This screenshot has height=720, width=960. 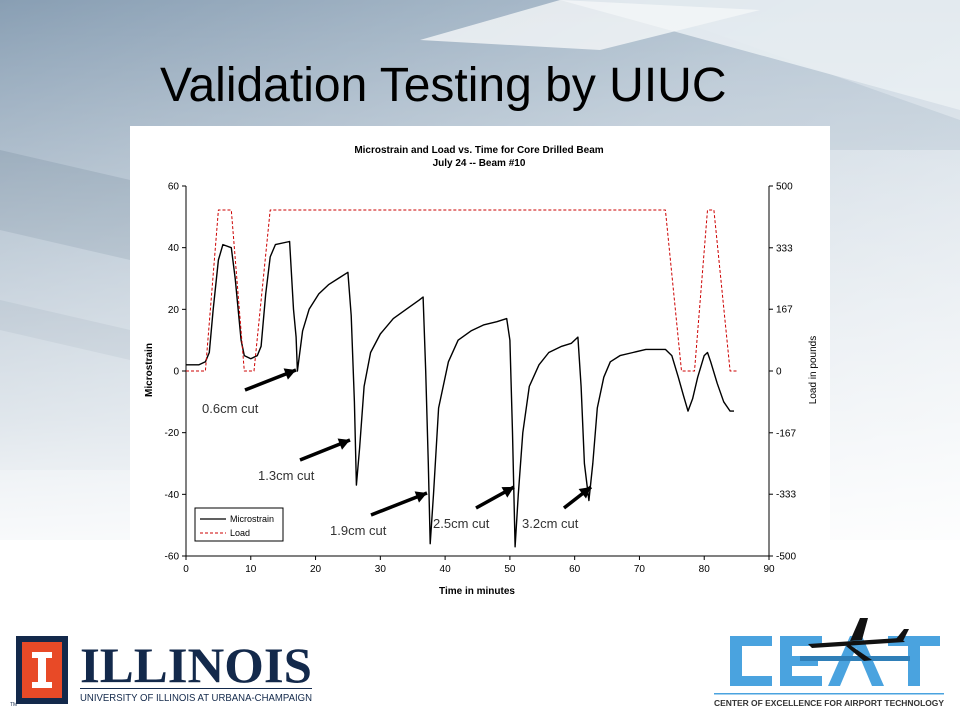 What do you see at coordinates (286, 475) in the screenshot?
I see `annotation-label: 1.3cm cut` at bounding box center [286, 475].